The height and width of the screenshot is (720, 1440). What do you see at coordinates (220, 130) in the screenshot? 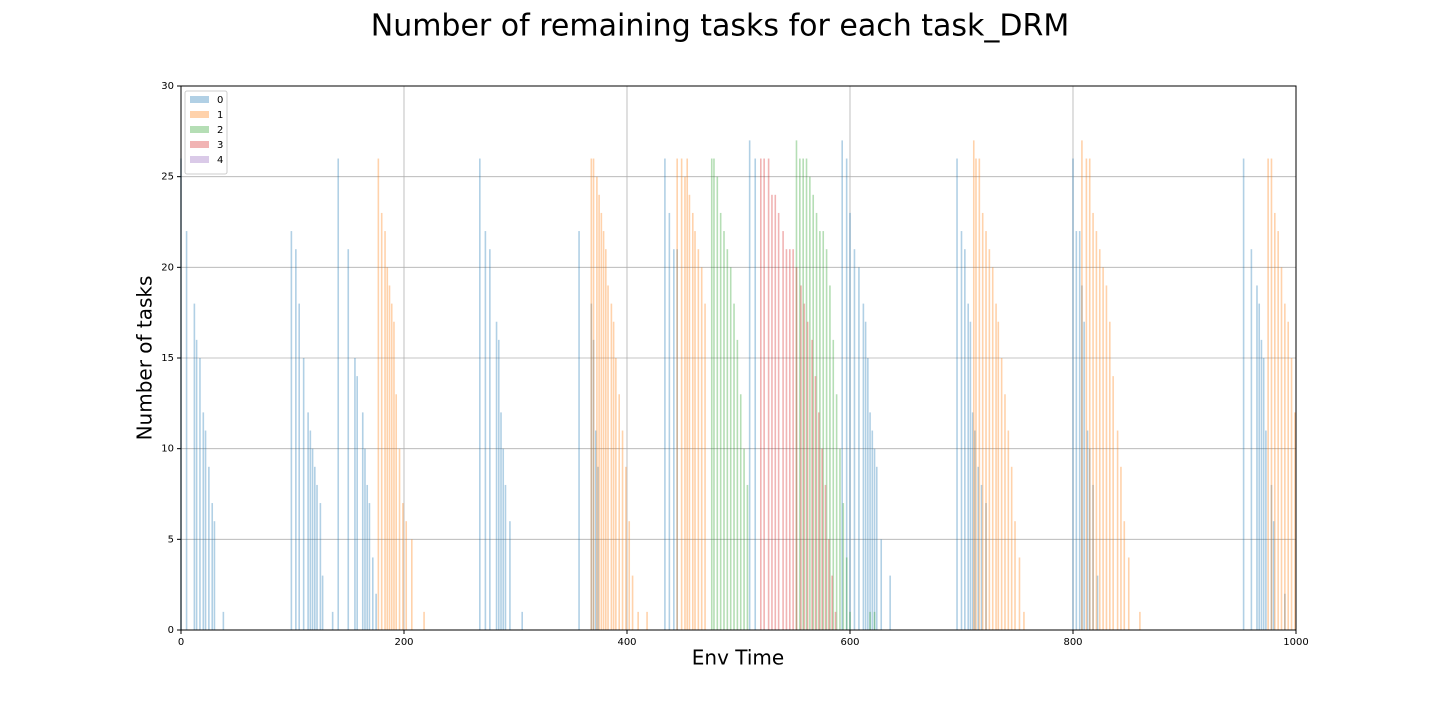
I see `legend-label: 2` at bounding box center [220, 130].